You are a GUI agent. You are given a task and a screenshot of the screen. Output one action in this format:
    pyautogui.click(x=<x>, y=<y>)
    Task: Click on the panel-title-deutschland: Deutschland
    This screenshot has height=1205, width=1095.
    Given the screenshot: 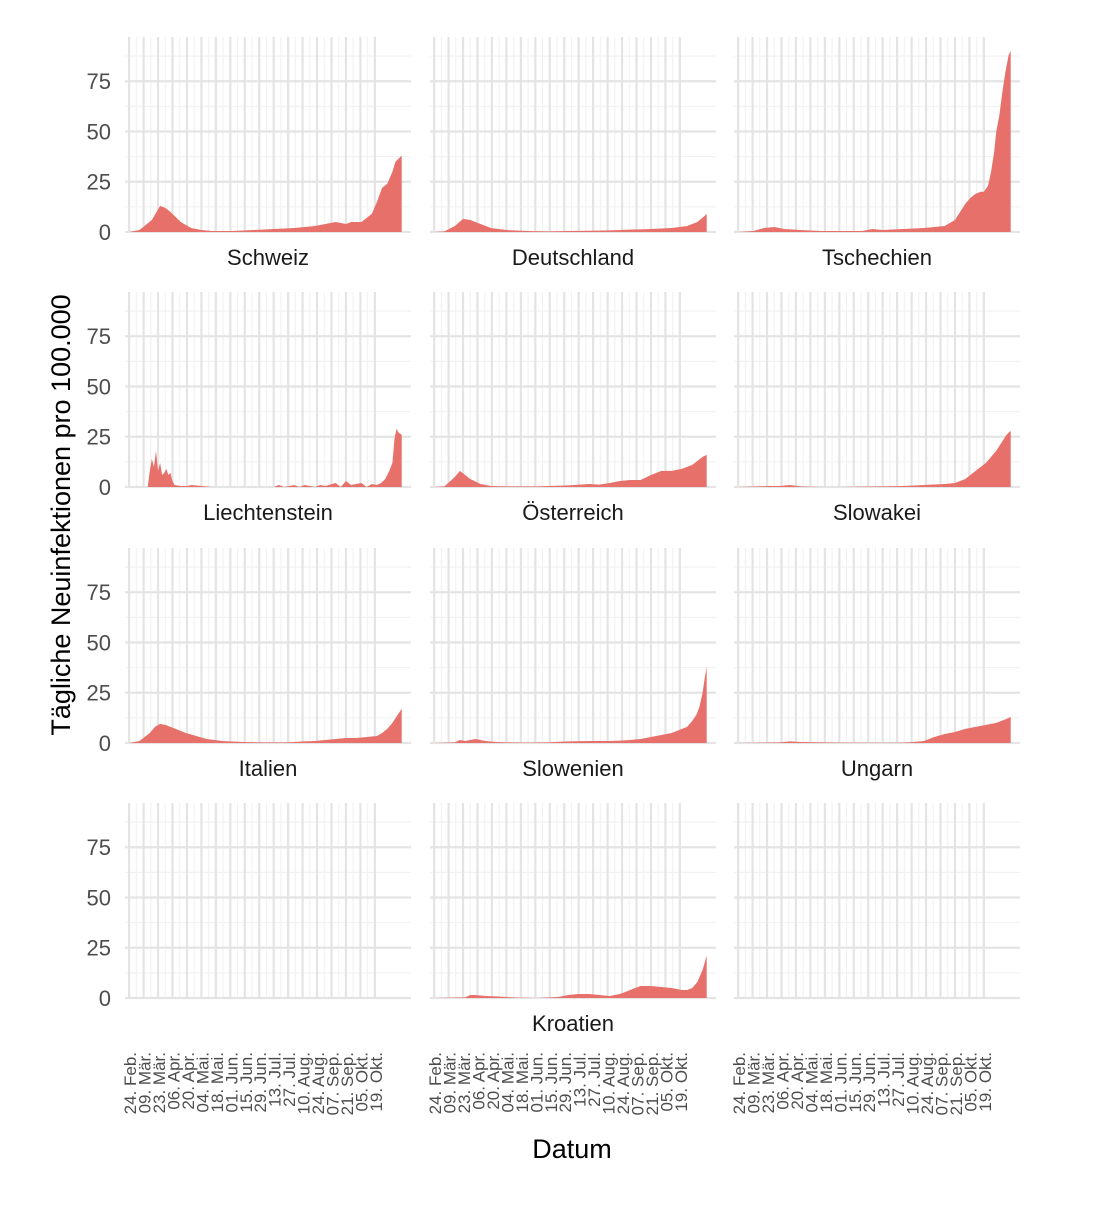 What is the action you would take?
    pyautogui.click(x=573, y=257)
    